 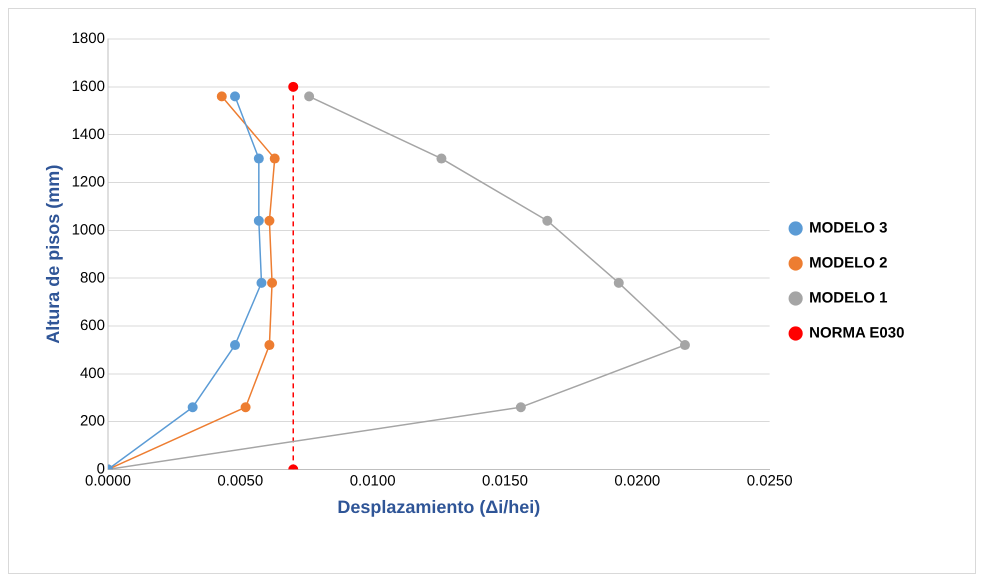 I want to click on legend-label: NORMA E030, so click(x=856, y=333).